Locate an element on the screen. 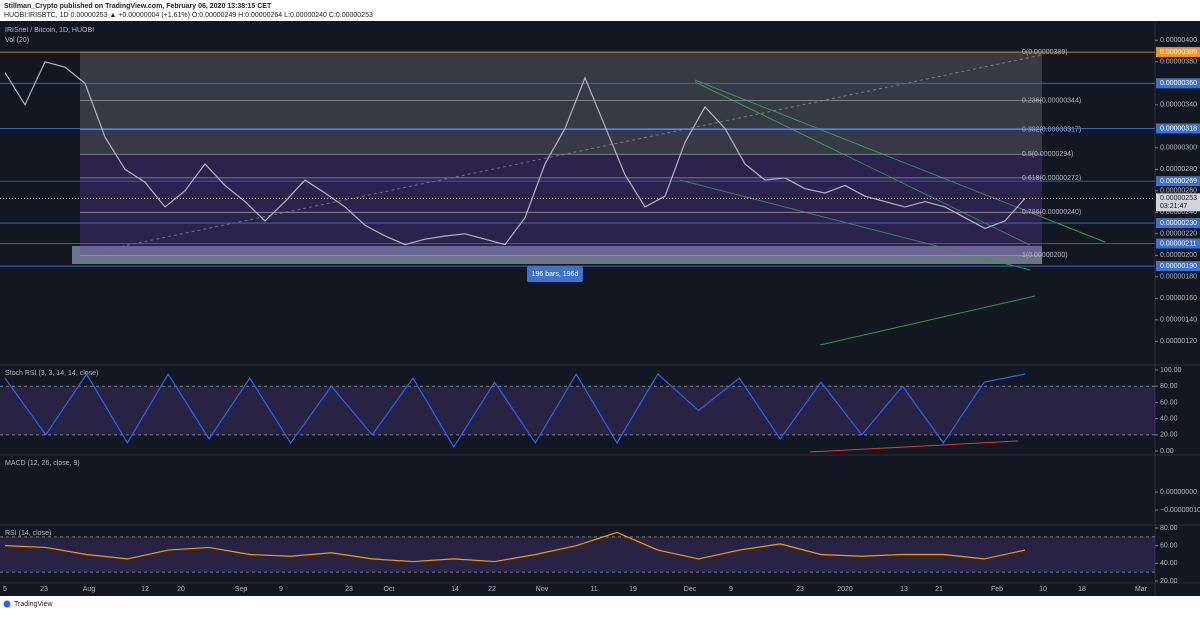 This screenshot has width=1200, height=617. date-label: 21 is located at coordinates (939, 589).